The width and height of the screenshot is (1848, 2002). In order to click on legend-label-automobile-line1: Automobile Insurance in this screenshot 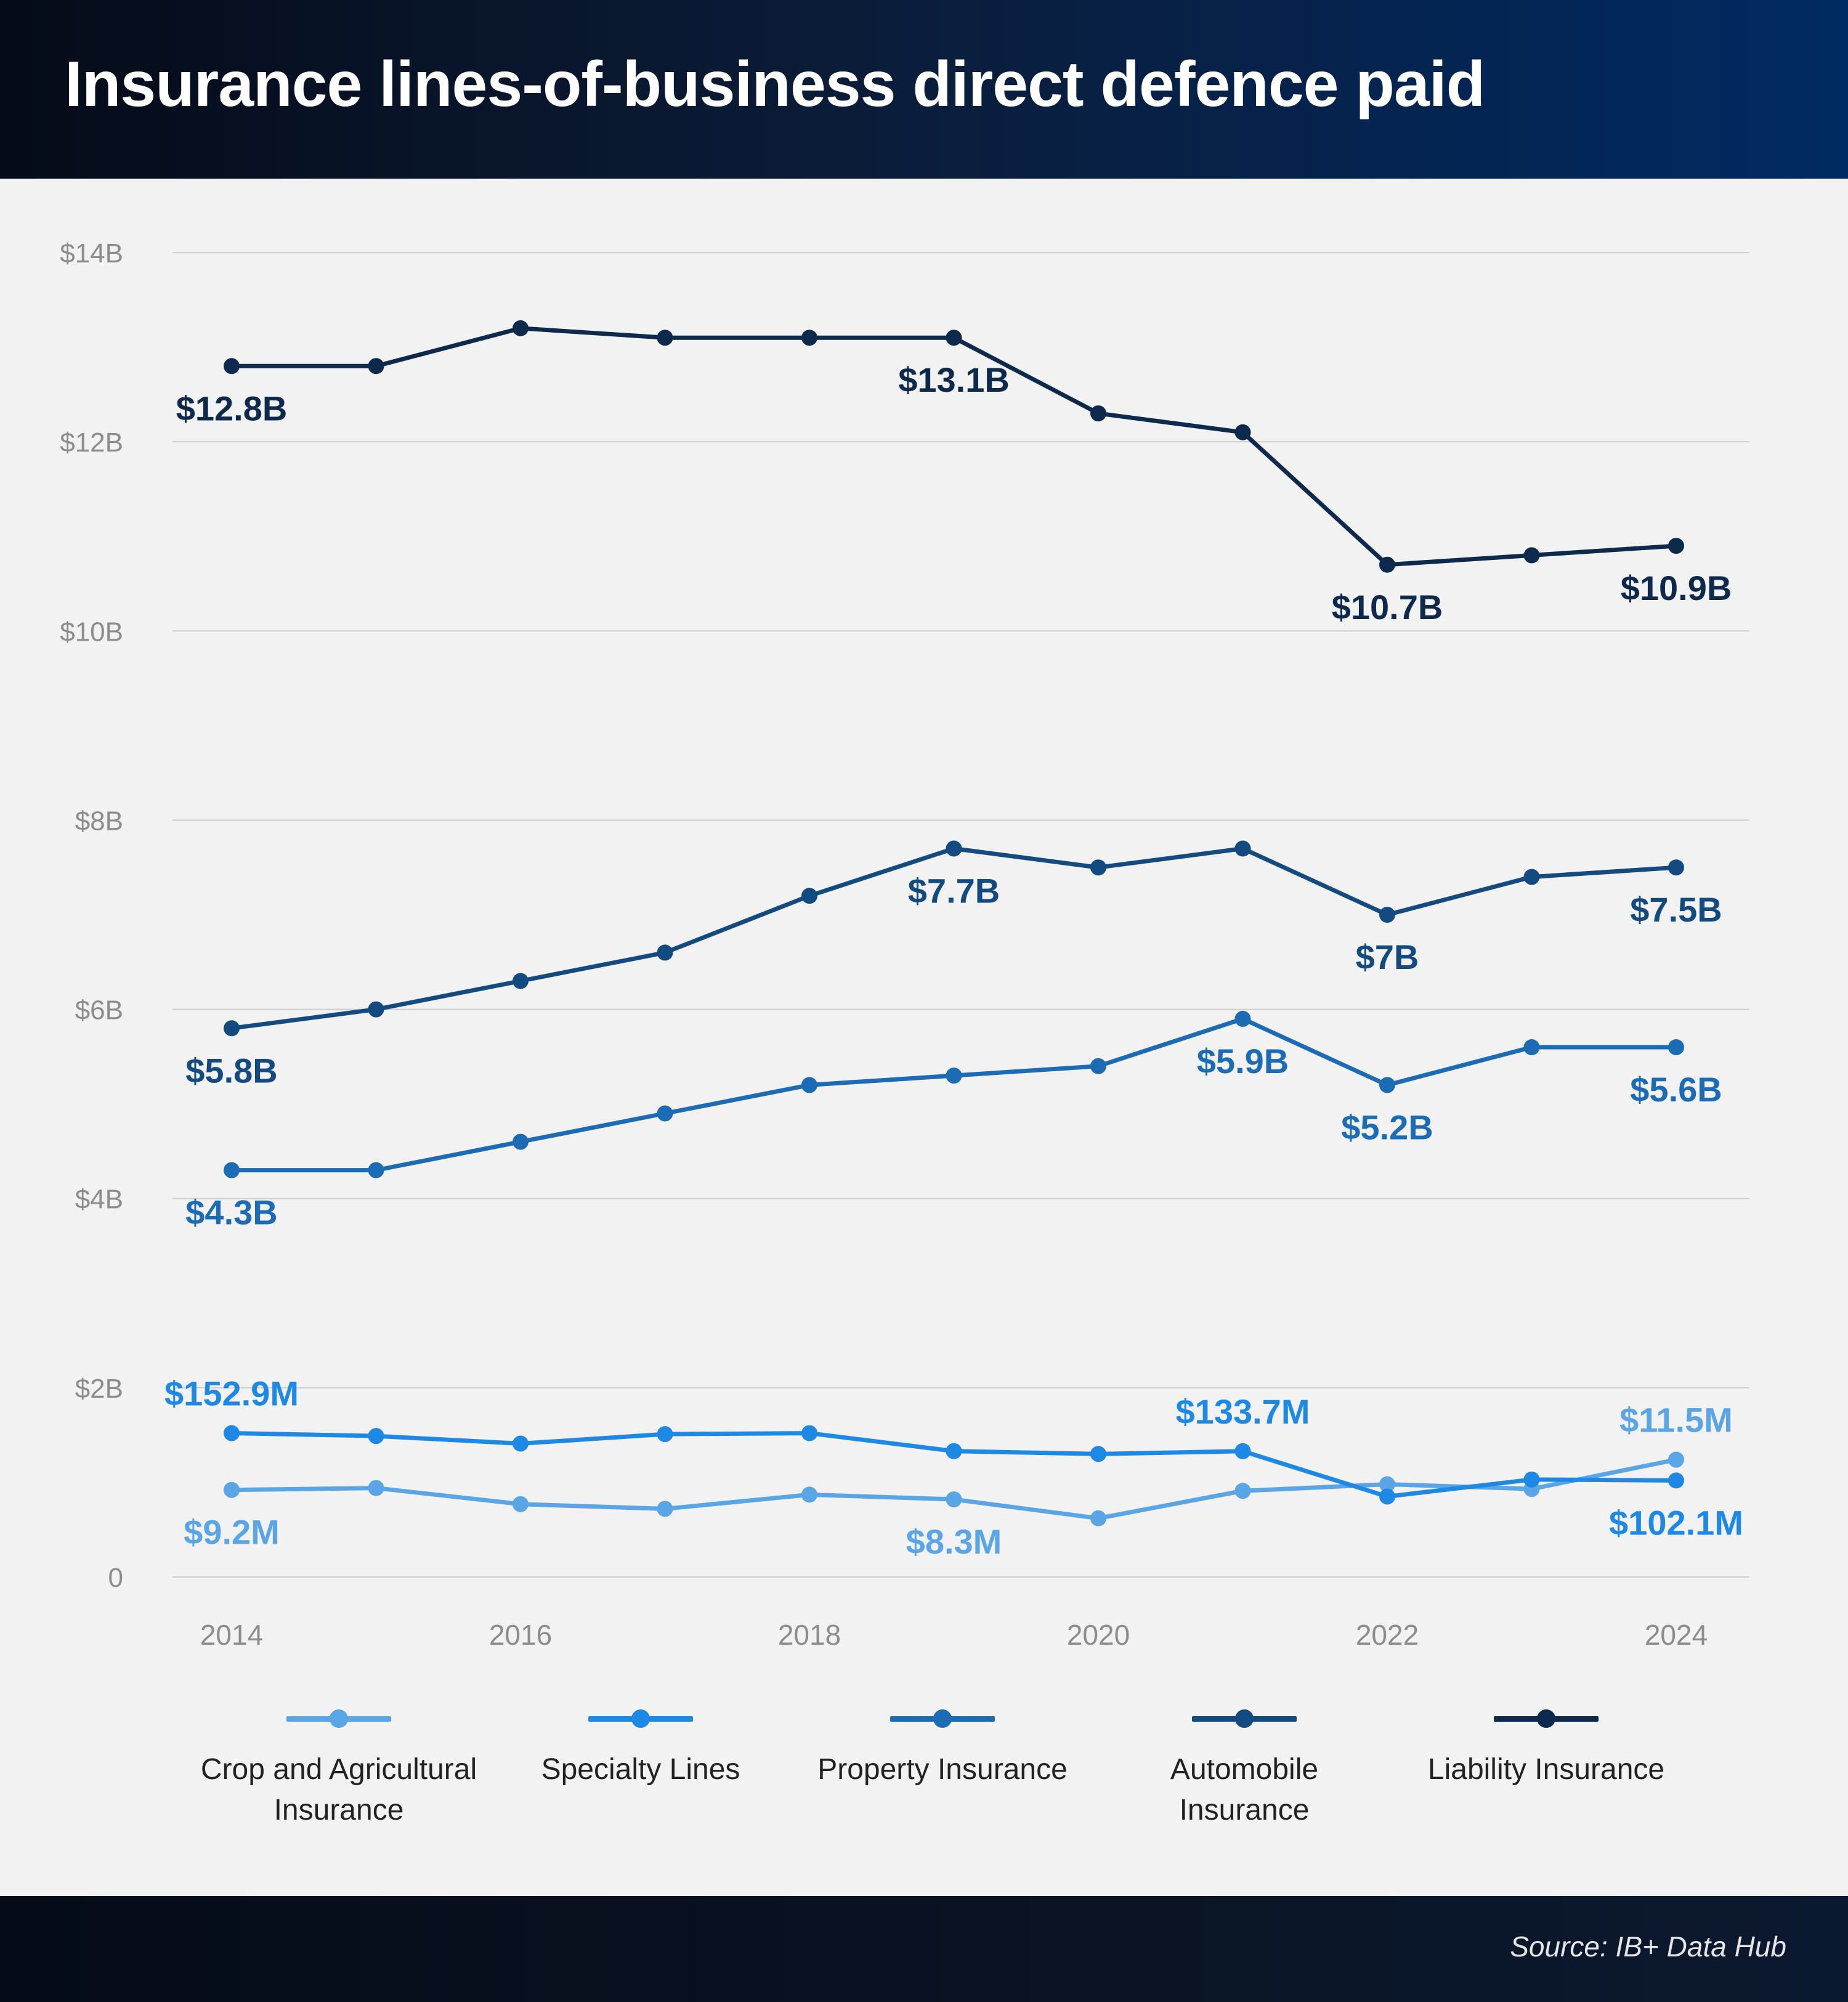, I will do `click(1244, 1789)`.